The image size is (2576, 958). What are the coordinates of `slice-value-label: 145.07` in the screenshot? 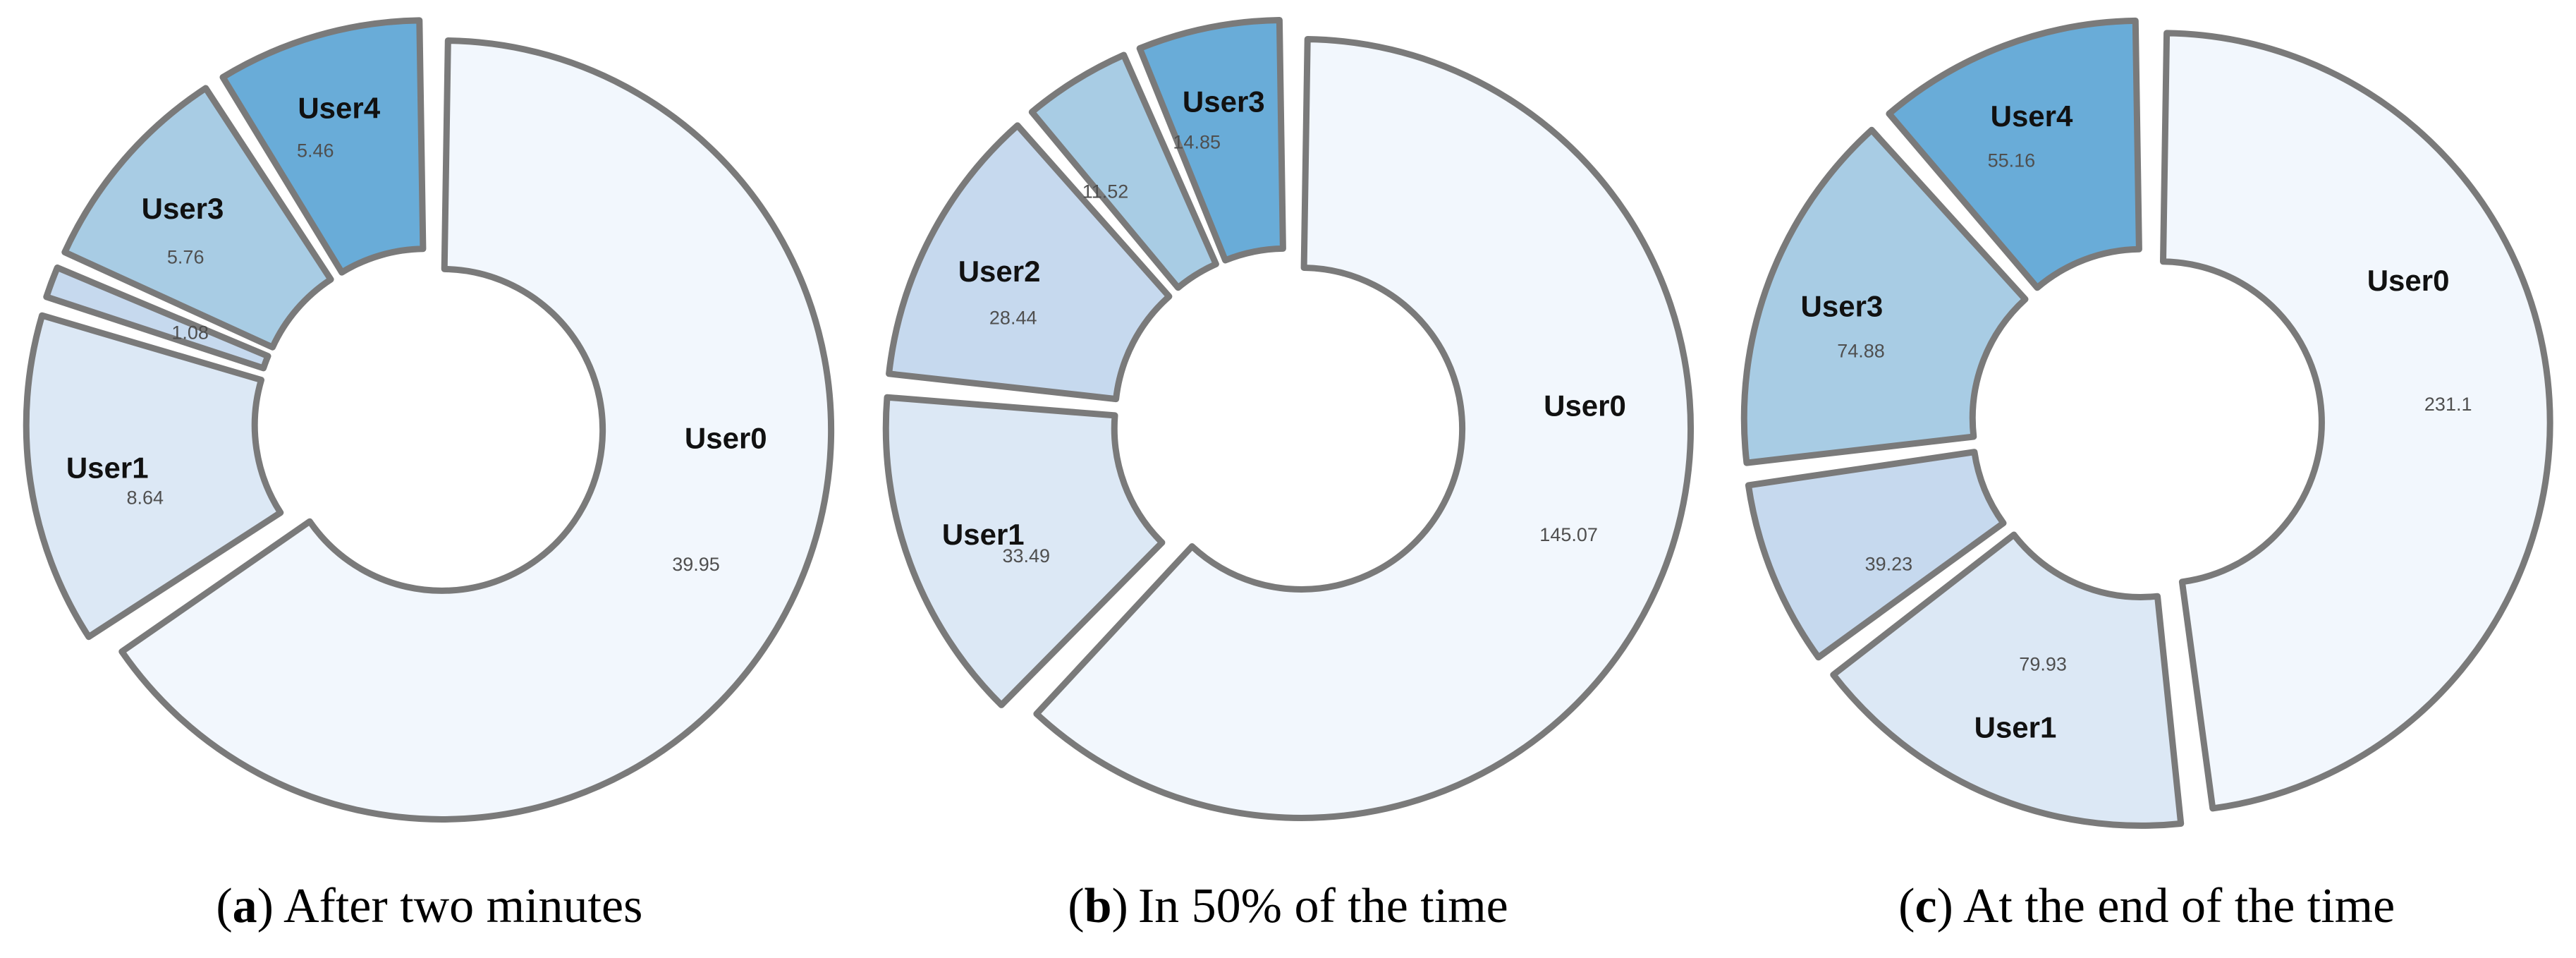 It's located at (1569, 534).